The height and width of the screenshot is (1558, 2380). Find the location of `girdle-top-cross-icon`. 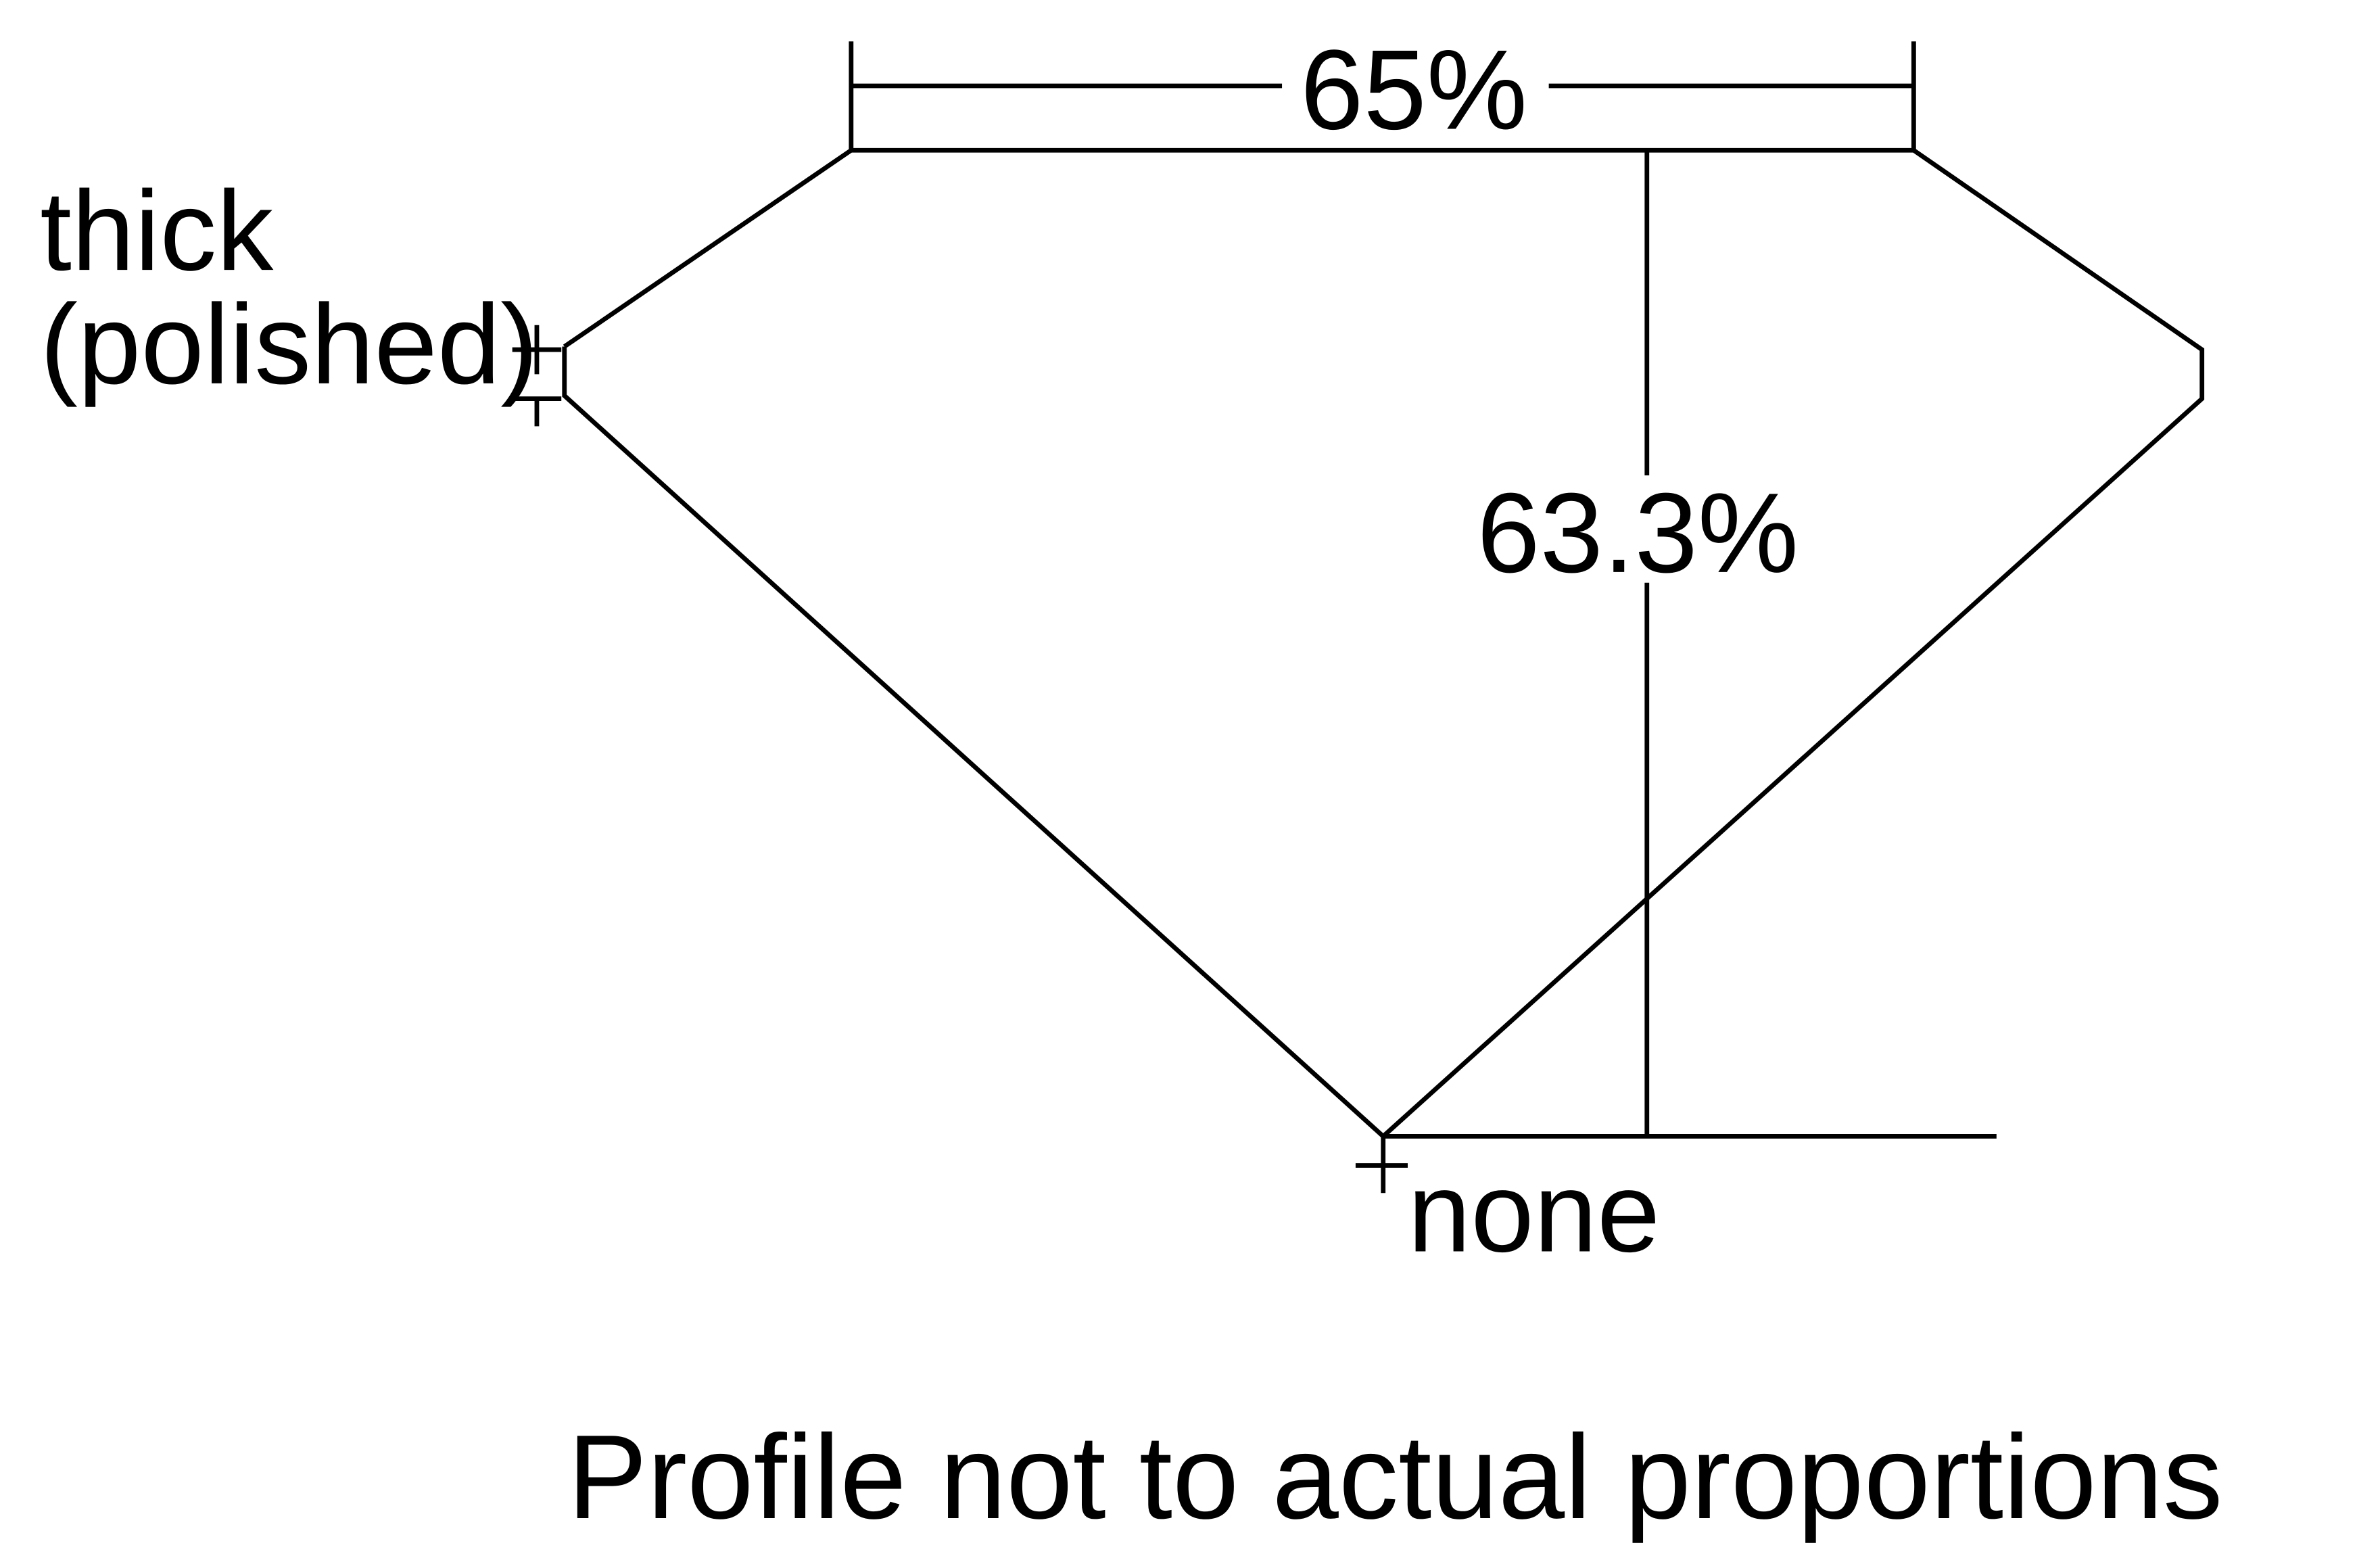

girdle-top-cross-icon is located at coordinates (537, 350).